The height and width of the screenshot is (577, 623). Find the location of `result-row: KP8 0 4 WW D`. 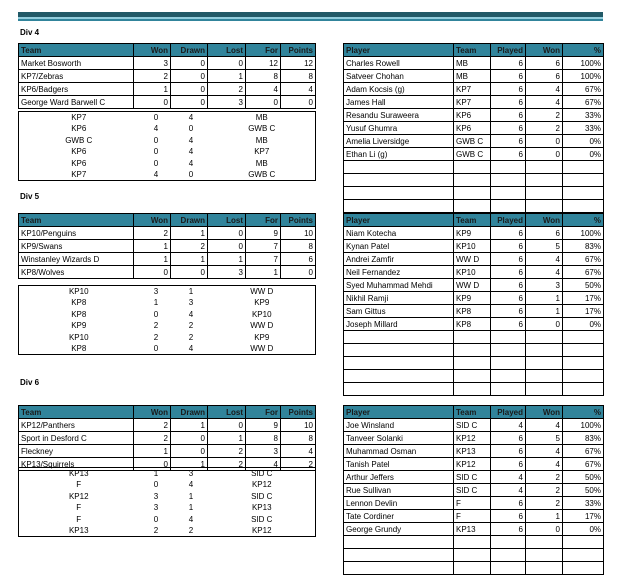

result-row: KP8 0 4 WW D is located at coordinates (167, 349).